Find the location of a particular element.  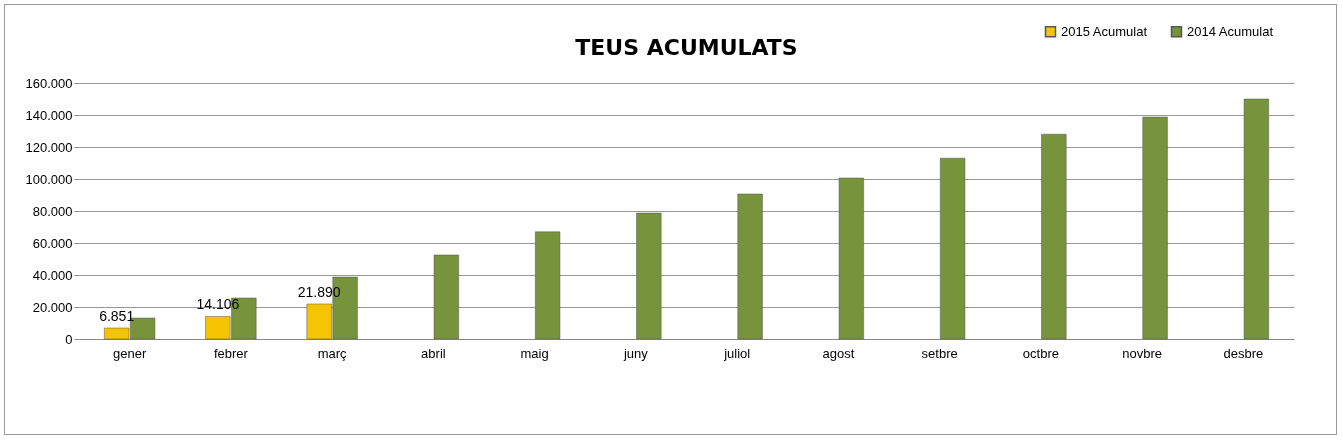

x-tick-label: juliol is located at coordinates (737, 353).